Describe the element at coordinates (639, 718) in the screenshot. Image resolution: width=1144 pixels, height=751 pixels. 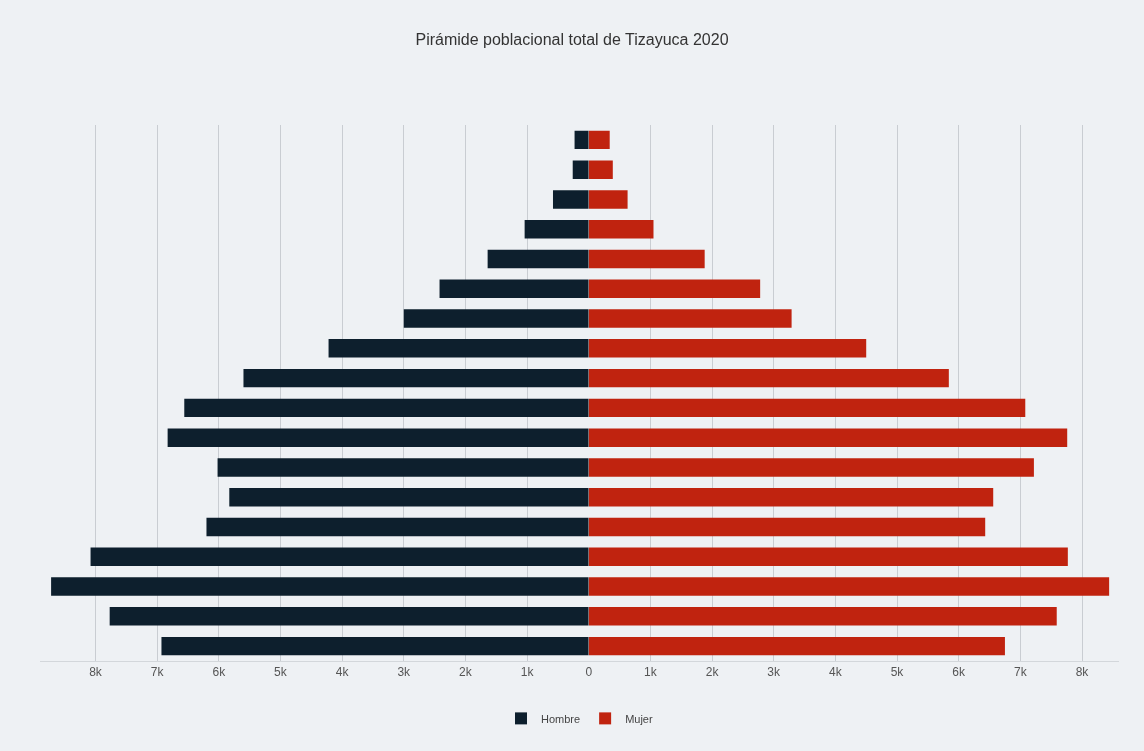
I see `legend-label: Mujer` at that location.